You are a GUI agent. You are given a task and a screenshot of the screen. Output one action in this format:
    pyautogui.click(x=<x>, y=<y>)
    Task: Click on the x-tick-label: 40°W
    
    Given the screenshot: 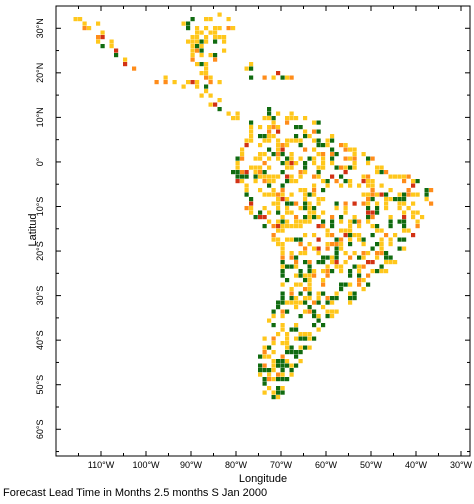 What is the action you would take?
    pyautogui.click(x=416, y=465)
    